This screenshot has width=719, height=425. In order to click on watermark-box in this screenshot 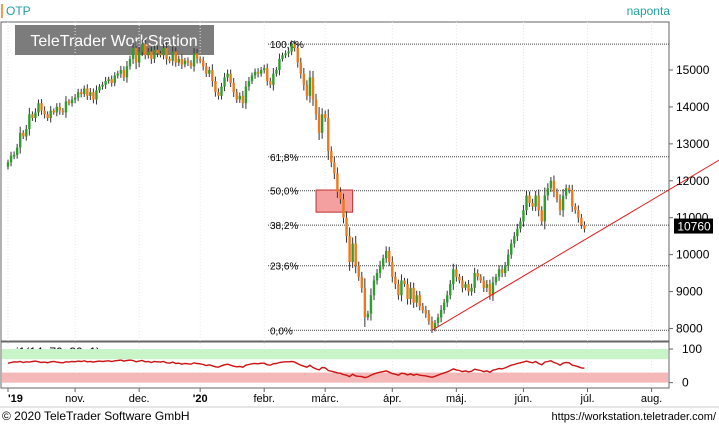, I will do `click(114, 40)`.